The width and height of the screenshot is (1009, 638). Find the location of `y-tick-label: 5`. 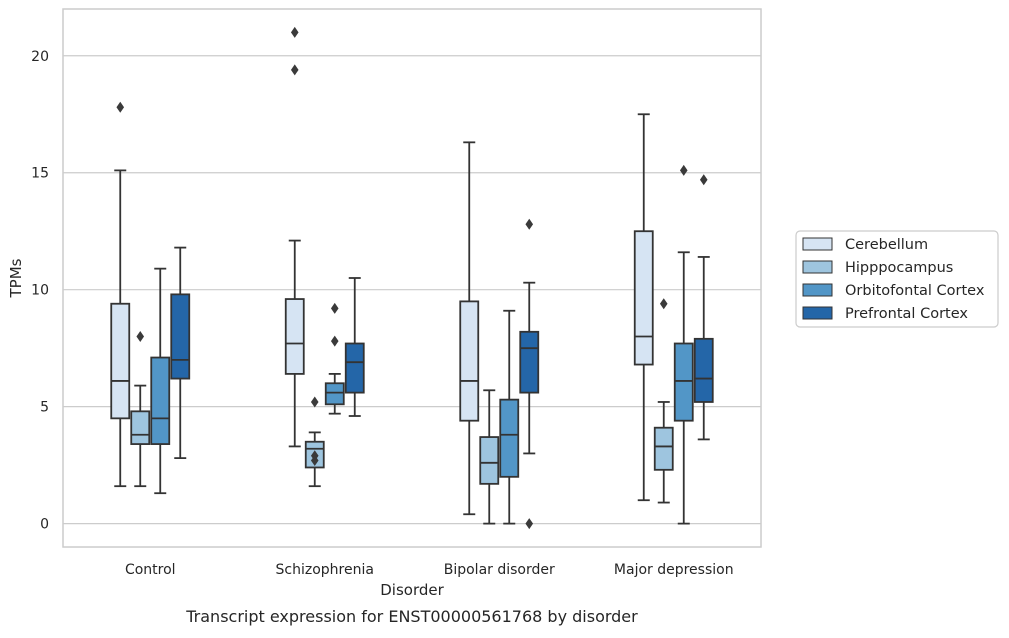

y-tick-label: 5 is located at coordinates (44, 408).